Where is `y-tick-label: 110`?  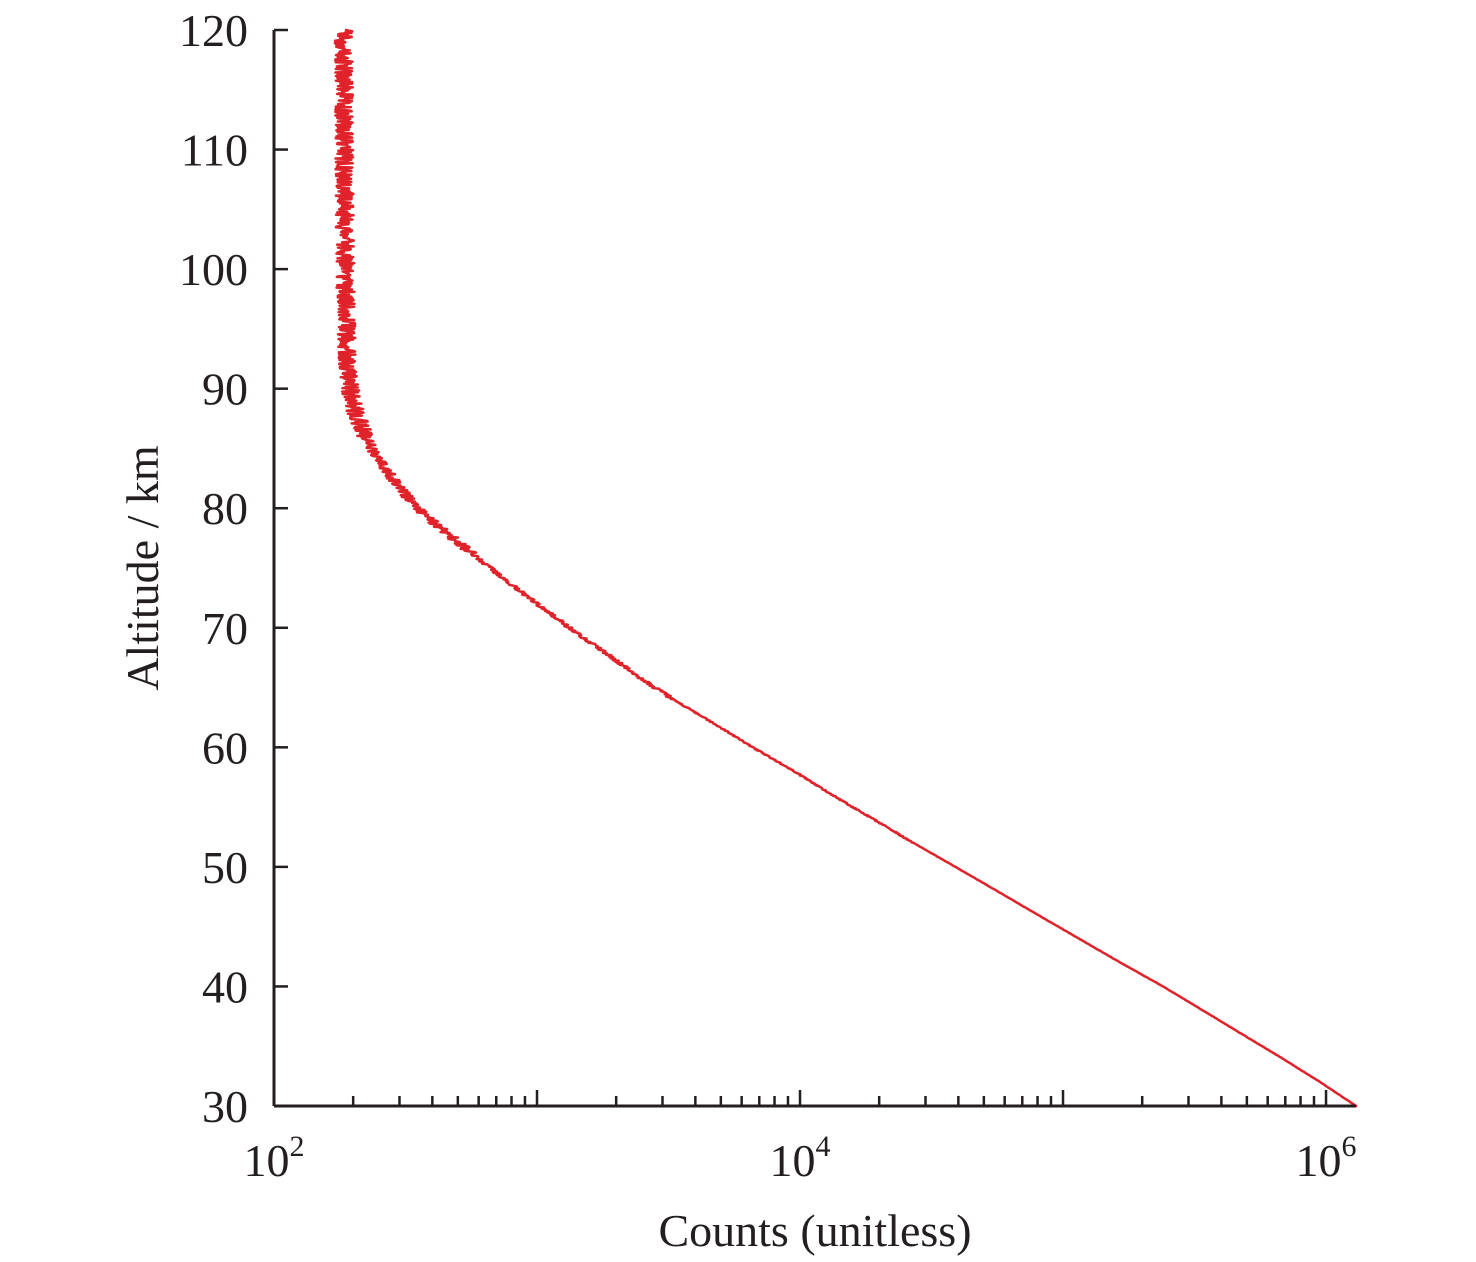 y-tick-label: 110 is located at coordinates (214, 150).